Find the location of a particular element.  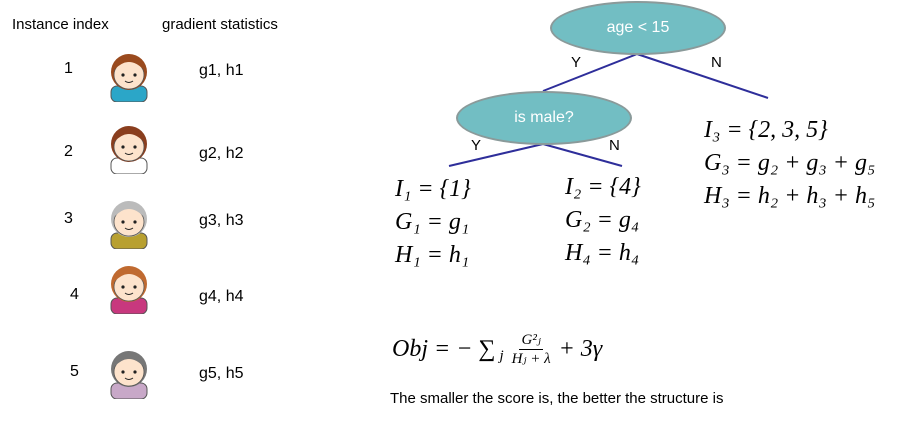

objective-numerator: G²ⱼ is located at coordinates (531, 341).